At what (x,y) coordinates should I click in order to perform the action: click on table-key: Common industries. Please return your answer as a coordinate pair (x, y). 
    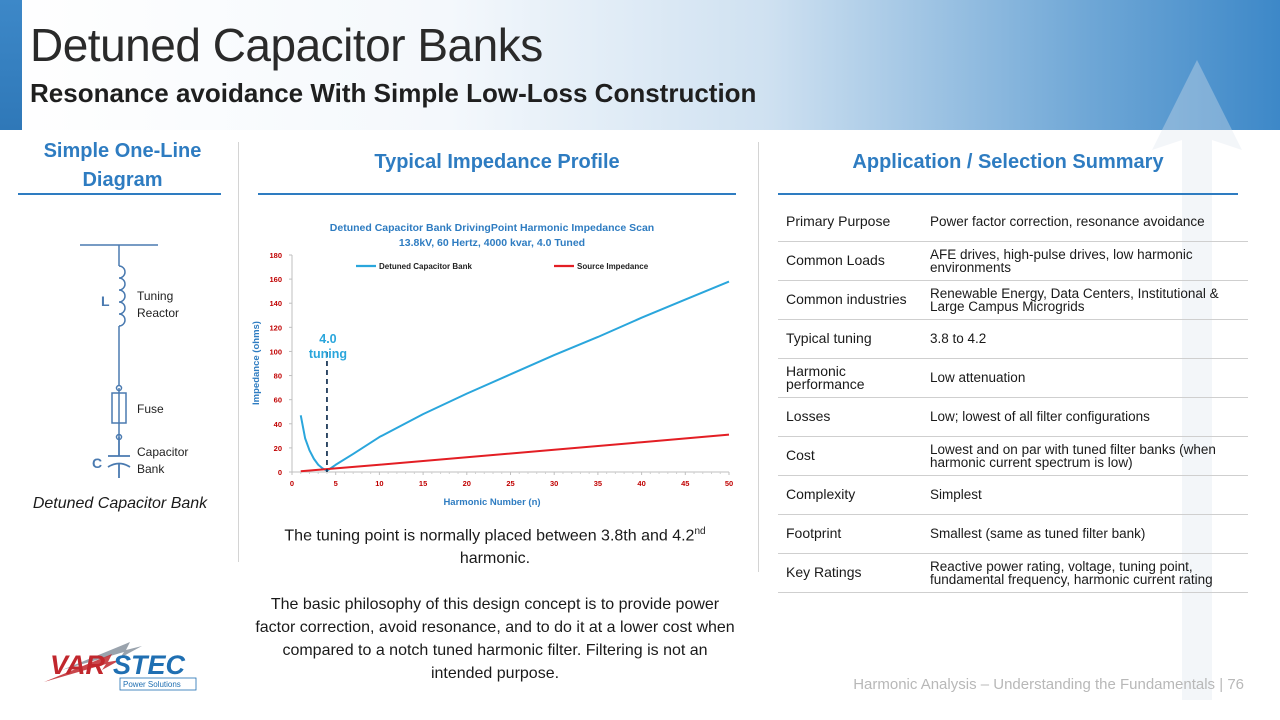
    Looking at the image, I should click on (850, 300).